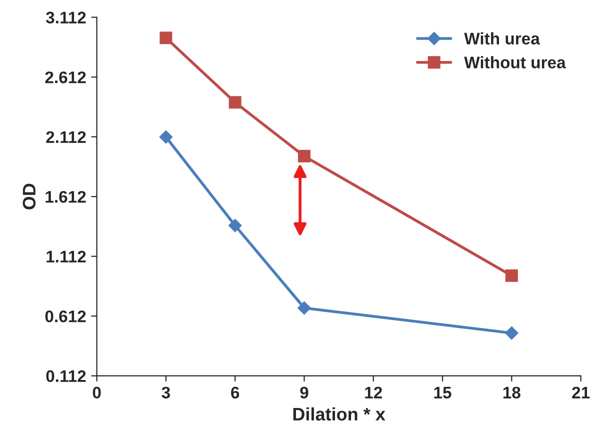  Describe the element at coordinates (166, 392) in the screenshot. I see `x-tick-label: 3` at that location.